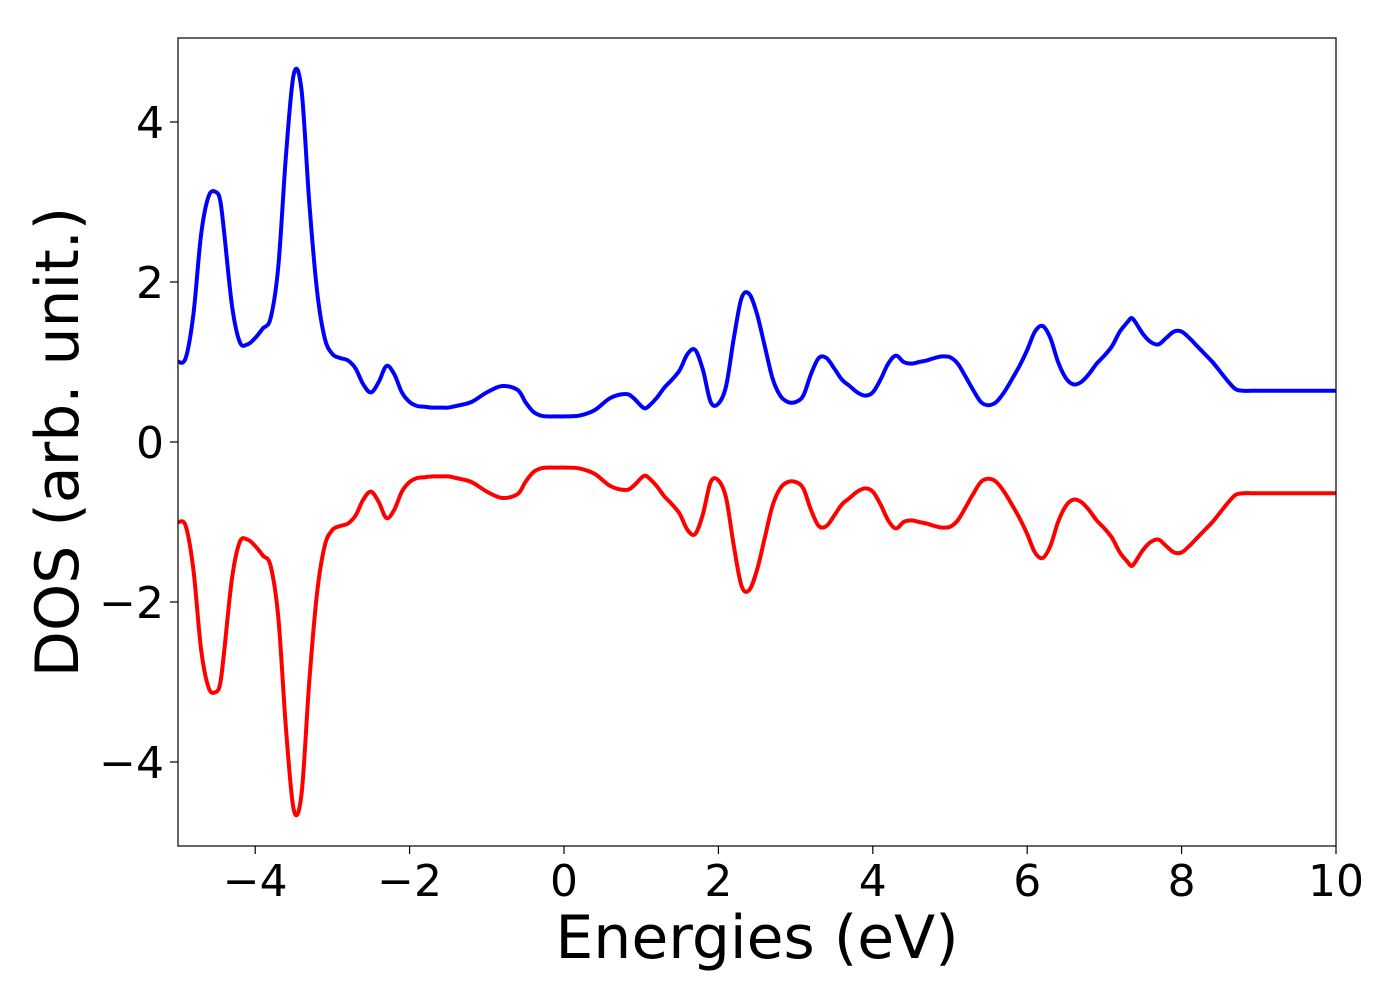 The height and width of the screenshot is (1000, 1400). I want to click on x-axis: −4 −2 0 2 4 6 8 10, so click(793, 876).